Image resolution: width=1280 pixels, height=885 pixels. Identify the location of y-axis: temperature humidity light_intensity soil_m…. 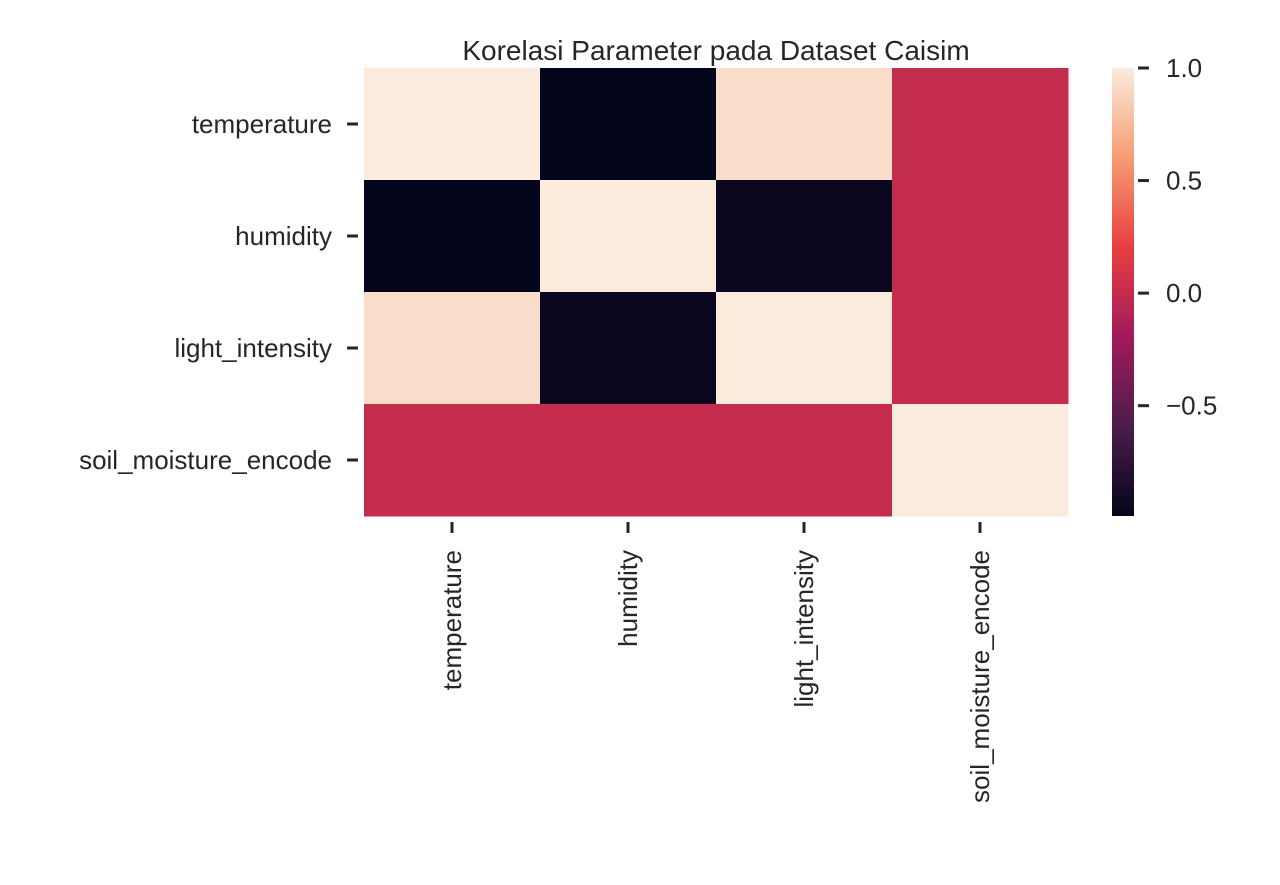
(218, 292).